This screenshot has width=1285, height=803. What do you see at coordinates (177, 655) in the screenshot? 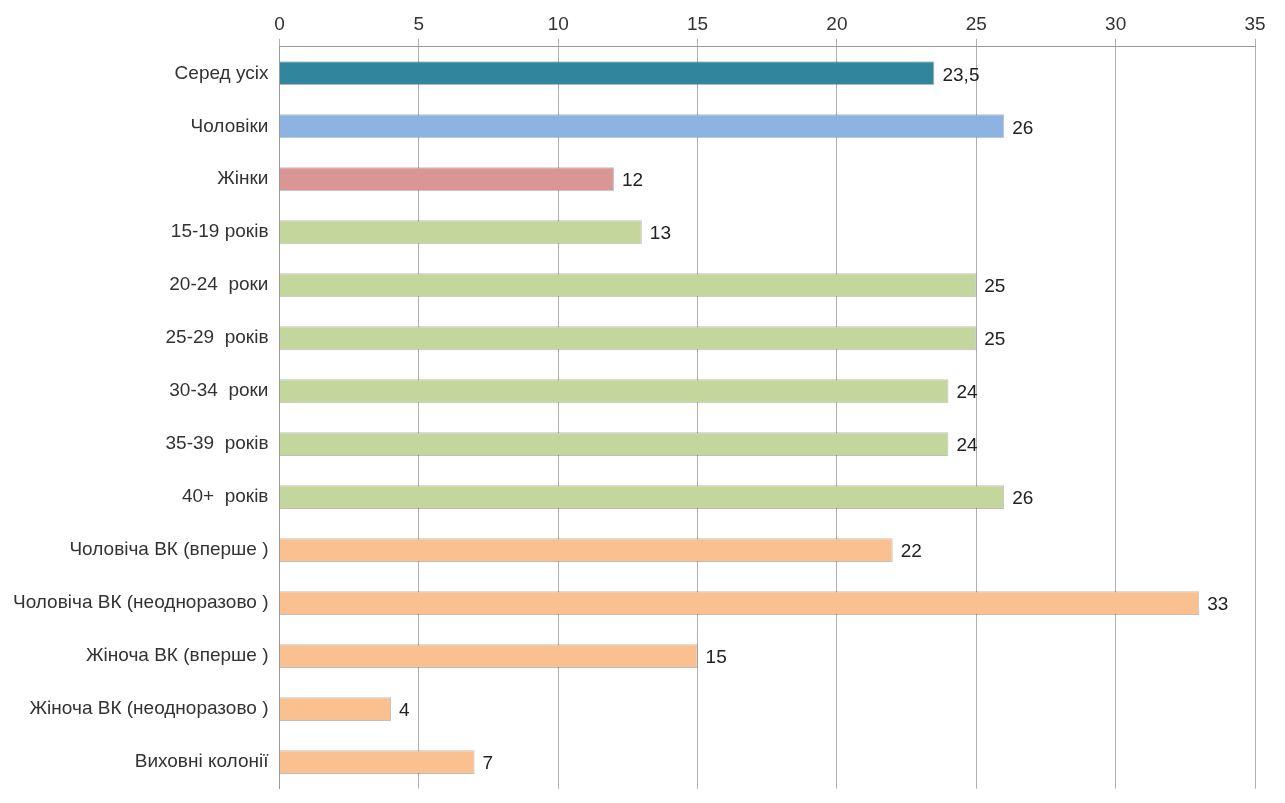
I see `y-tick-label: Жіноча ВК (вперше )` at bounding box center [177, 655].